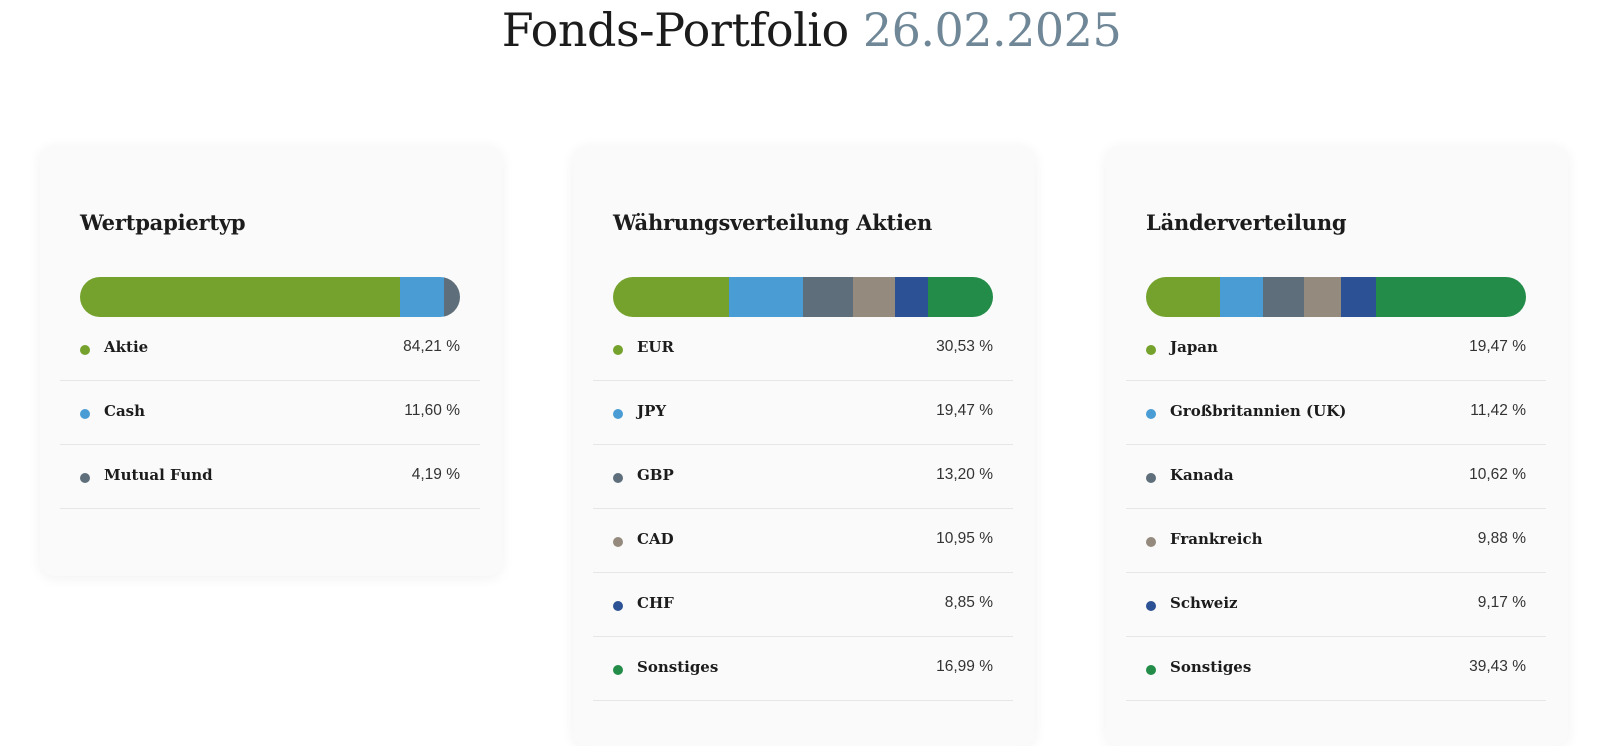 This screenshot has width=1623, height=746. What do you see at coordinates (126, 347) in the screenshot?
I see `legend-label: Aktie` at bounding box center [126, 347].